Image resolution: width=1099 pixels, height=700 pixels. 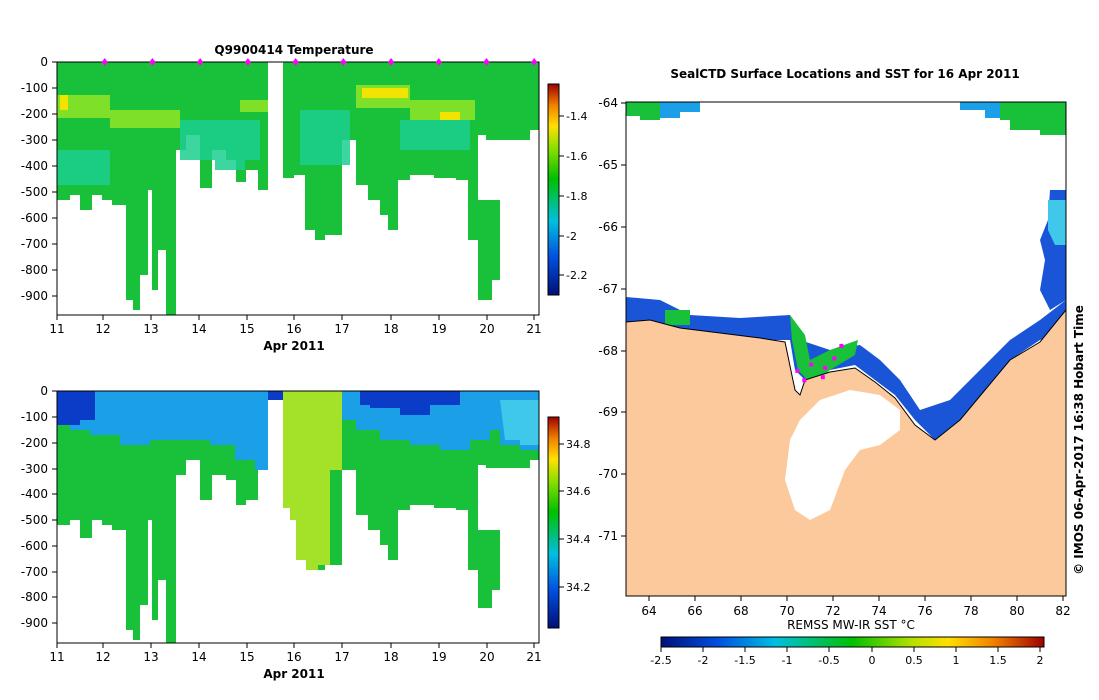 I want to click on svg-text: -64, so click(x=608, y=103).